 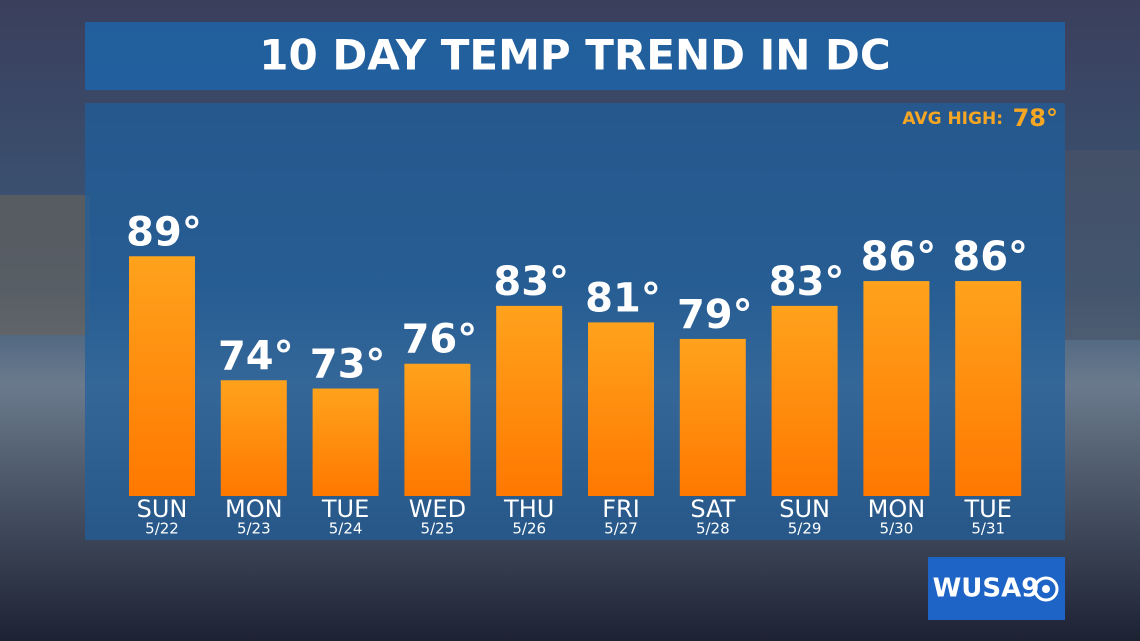 I want to click on date-label: 5/26, so click(x=529, y=529).